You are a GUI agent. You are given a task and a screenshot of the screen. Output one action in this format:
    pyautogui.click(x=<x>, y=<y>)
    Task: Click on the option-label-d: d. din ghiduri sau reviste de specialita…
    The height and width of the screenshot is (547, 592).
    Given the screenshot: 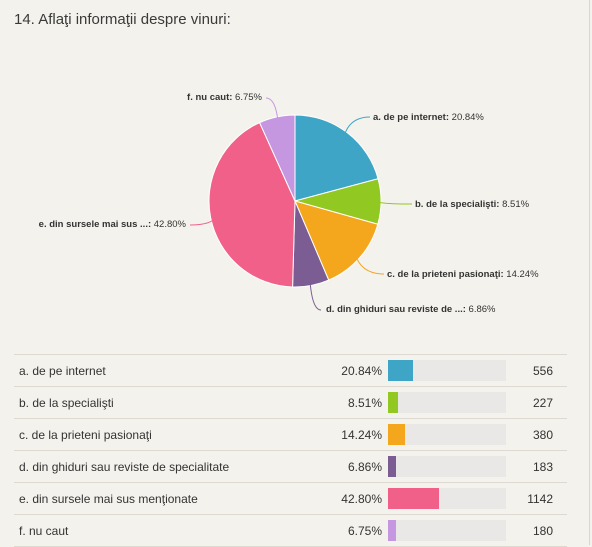 What is the action you would take?
    pyautogui.click(x=166, y=466)
    